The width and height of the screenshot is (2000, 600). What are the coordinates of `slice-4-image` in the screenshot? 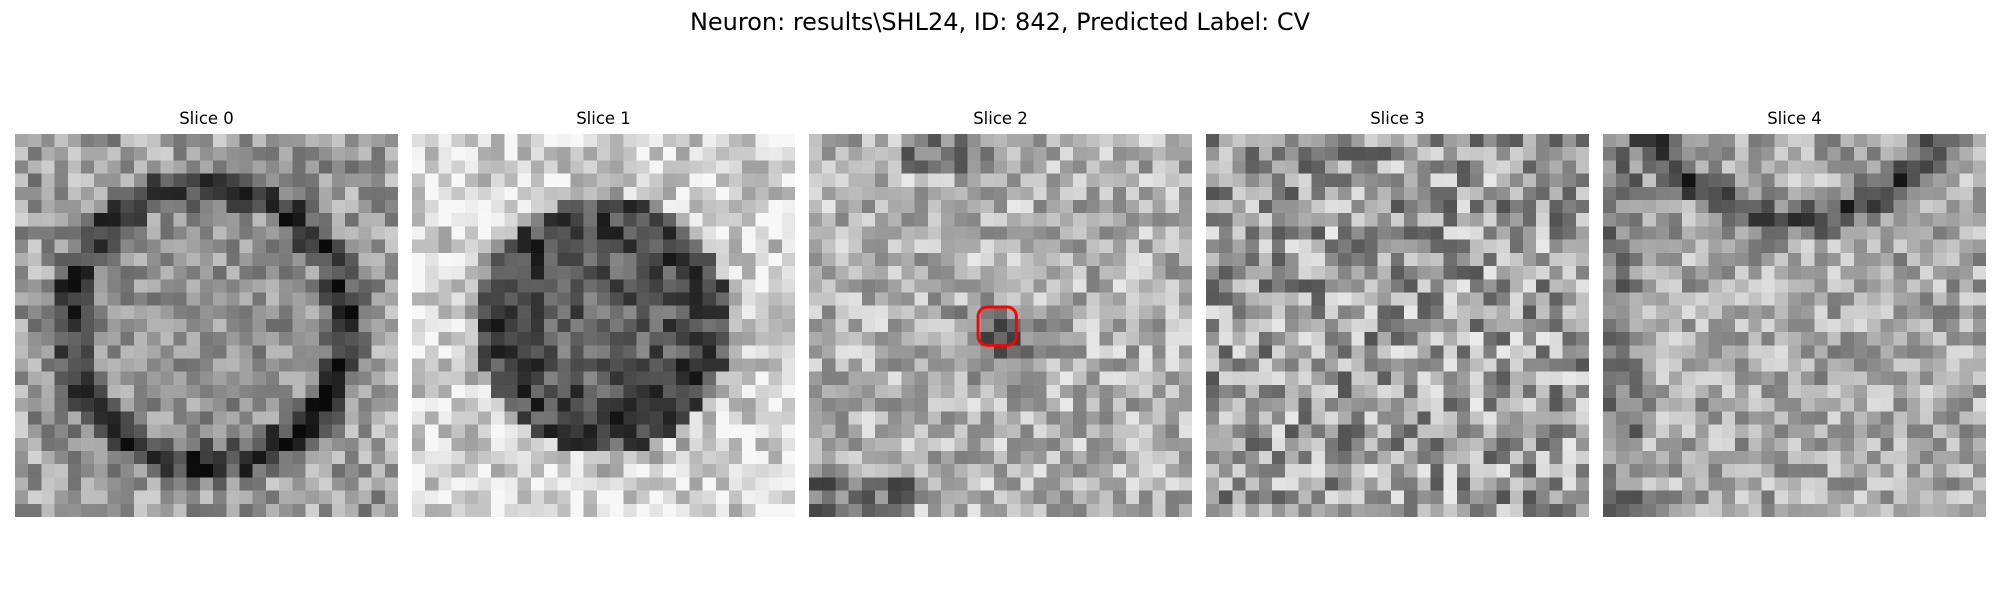 It's located at (1794, 325).